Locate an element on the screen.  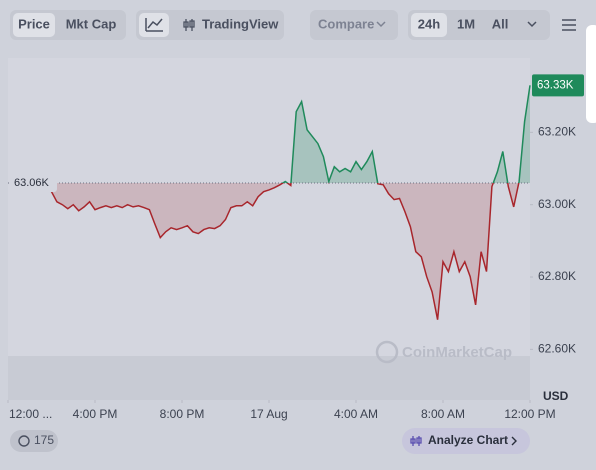
watermark-logo is located at coordinates (387, 352).